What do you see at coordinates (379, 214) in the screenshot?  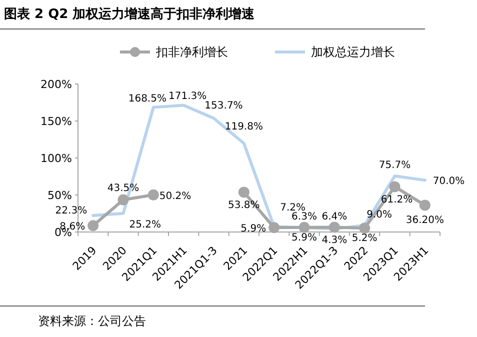 I see `data-label: 9.0%` at bounding box center [379, 214].